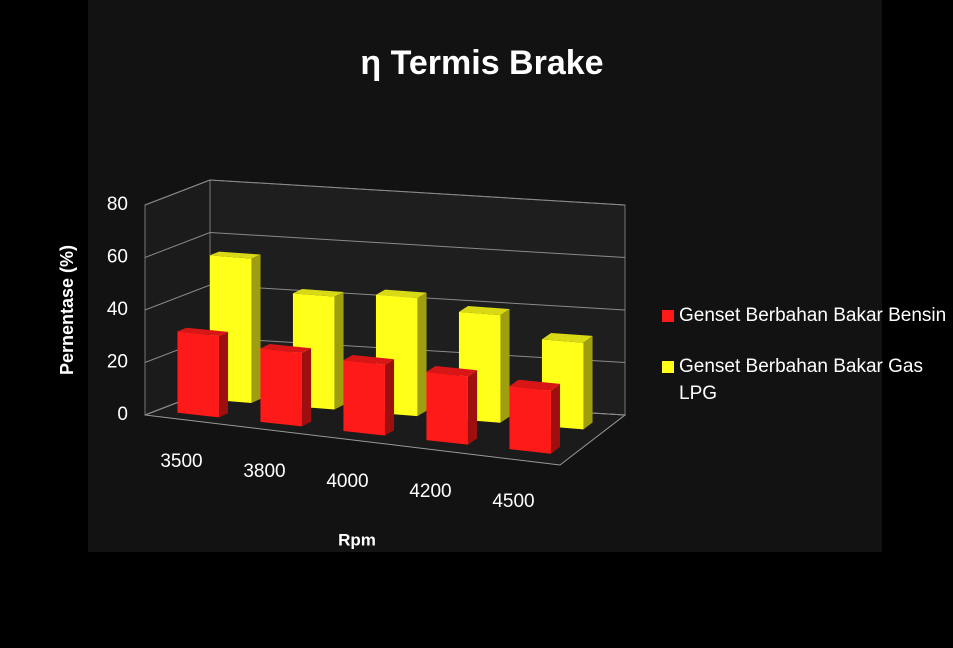  I want to click on x-axis-label: Rpm, so click(357, 539).